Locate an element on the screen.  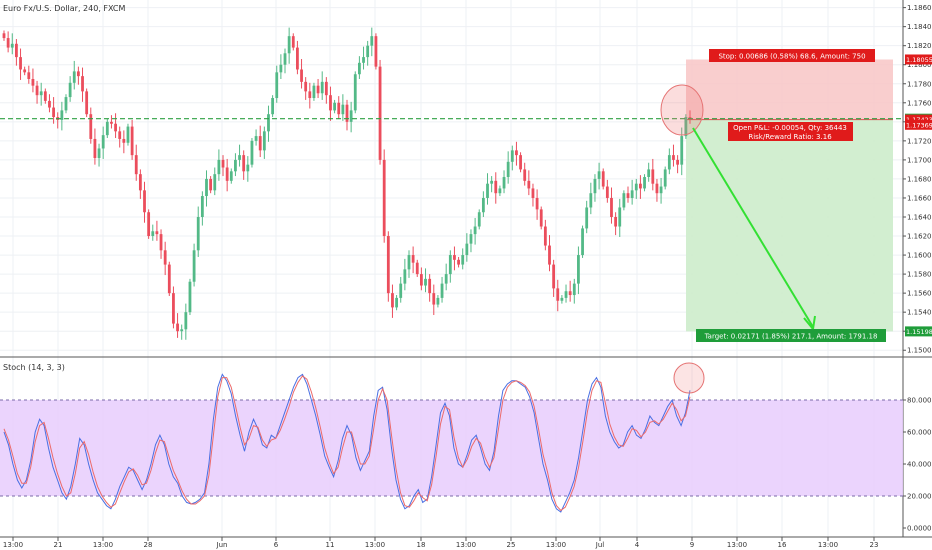
x-tick-label: 18 is located at coordinates (421, 545).